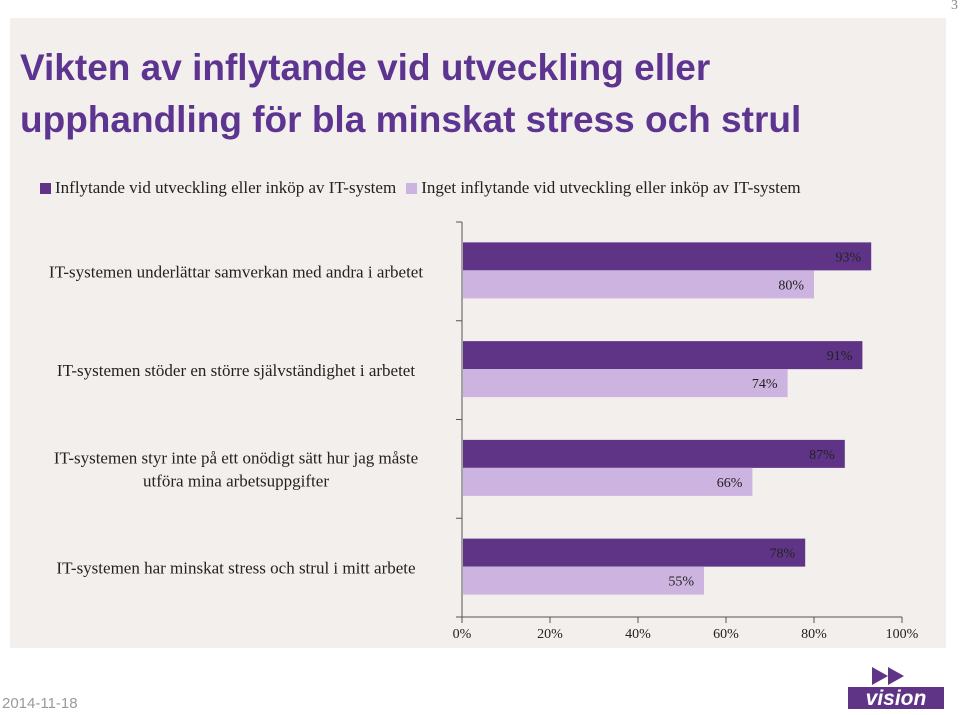  I want to click on data-label-series-1: 91%, so click(840, 356).